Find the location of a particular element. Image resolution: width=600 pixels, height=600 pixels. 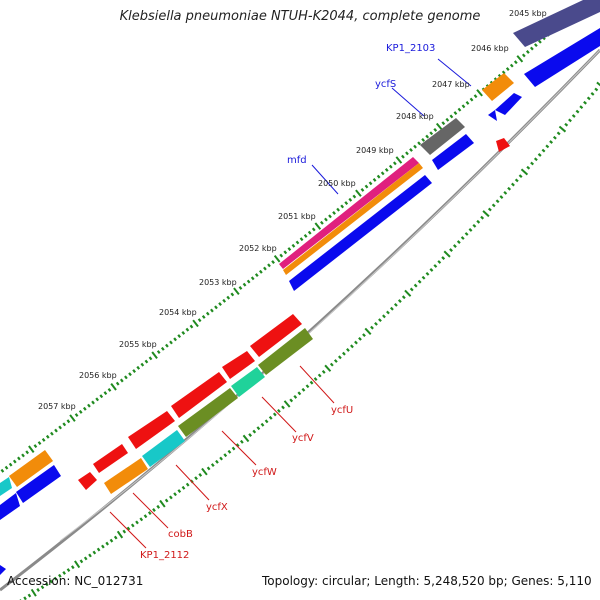

gene-feature-magenta is located at coordinates (349, 213).